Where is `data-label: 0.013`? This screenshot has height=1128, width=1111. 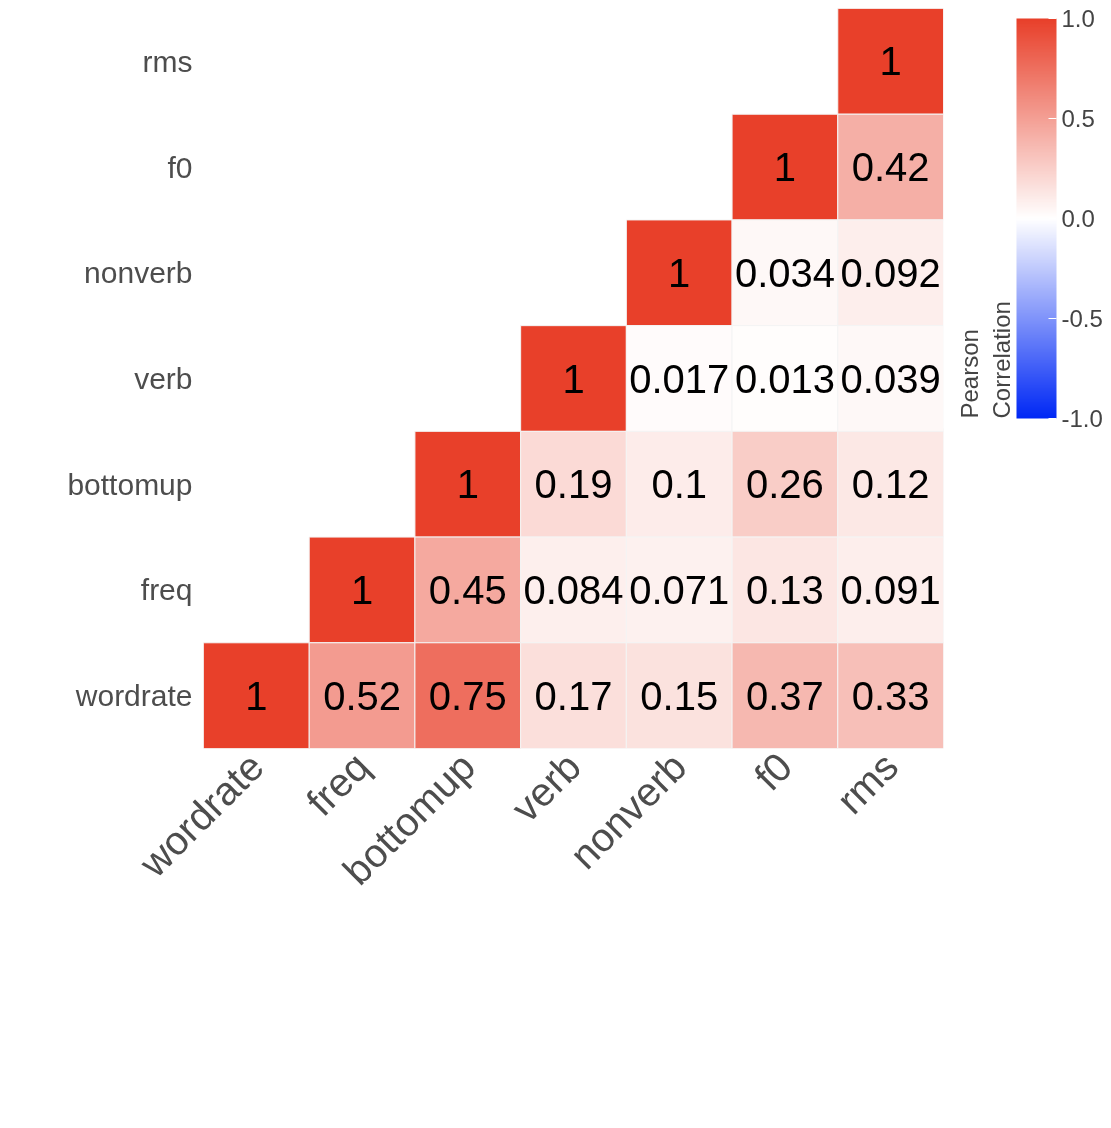 data-label: 0.013 is located at coordinates (784, 378).